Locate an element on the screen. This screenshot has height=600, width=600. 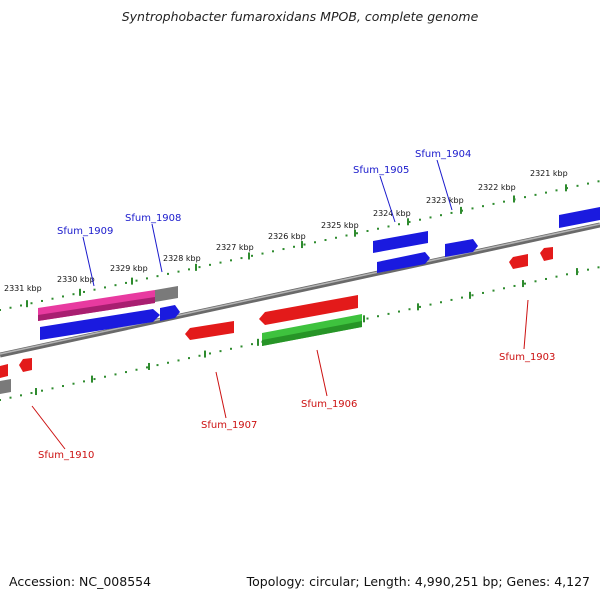
gene-label-sfum-1906: Sfum_1906 is located at coordinates (329, 404).